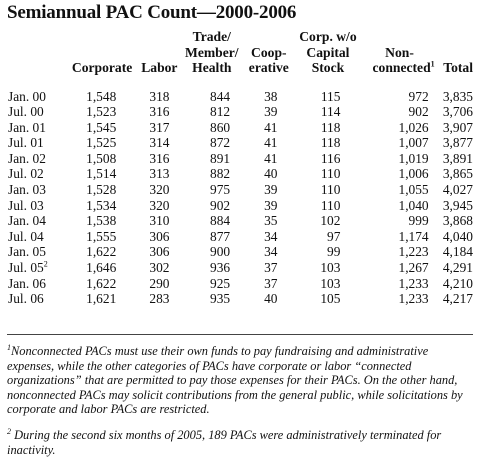 The width and height of the screenshot is (480, 465). What do you see at coordinates (220, 96) in the screenshot?
I see `cell-health: 844` at bounding box center [220, 96].